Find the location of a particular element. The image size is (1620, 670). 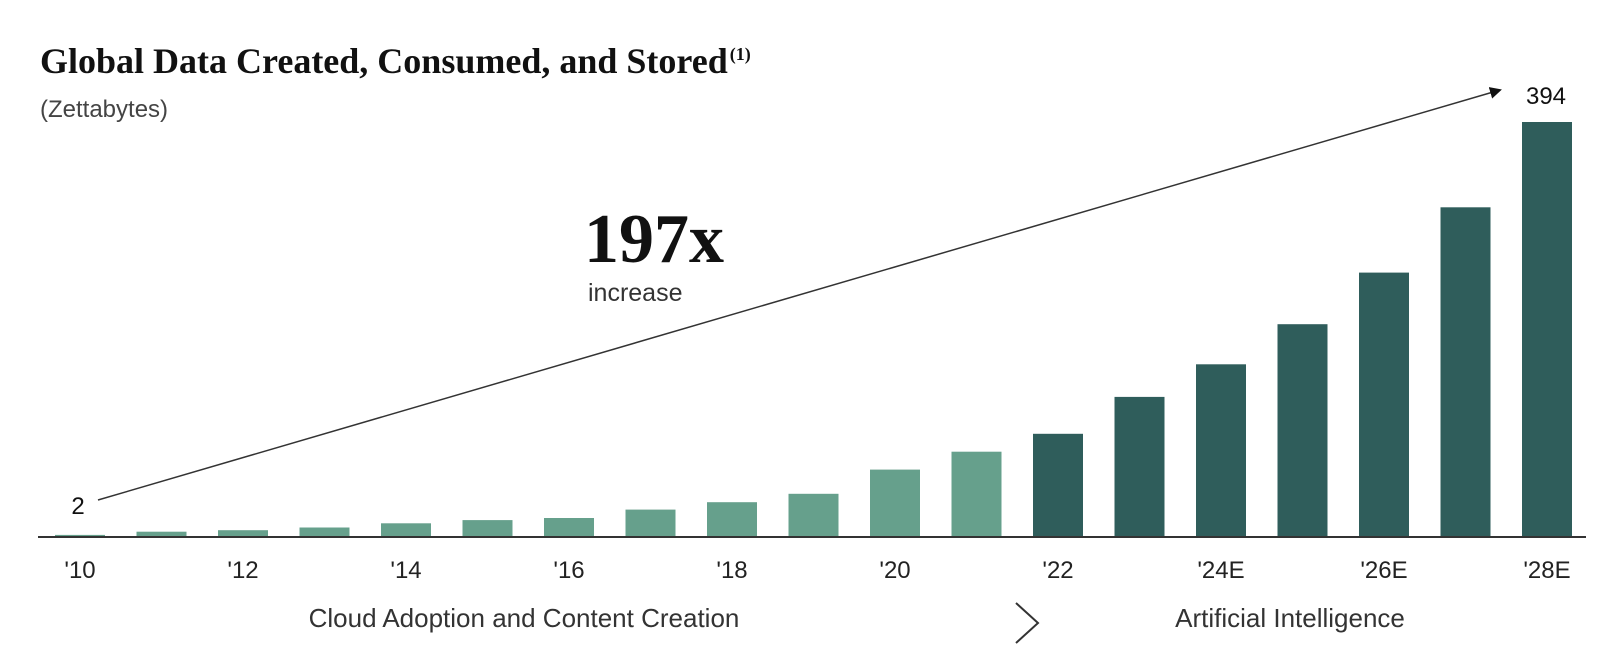

bar-24E is located at coordinates (1221, 450).